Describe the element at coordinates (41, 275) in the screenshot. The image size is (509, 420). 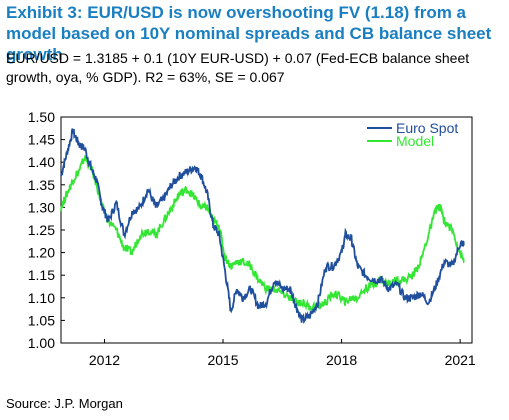
I see `y-tick-label: 1.15` at that location.